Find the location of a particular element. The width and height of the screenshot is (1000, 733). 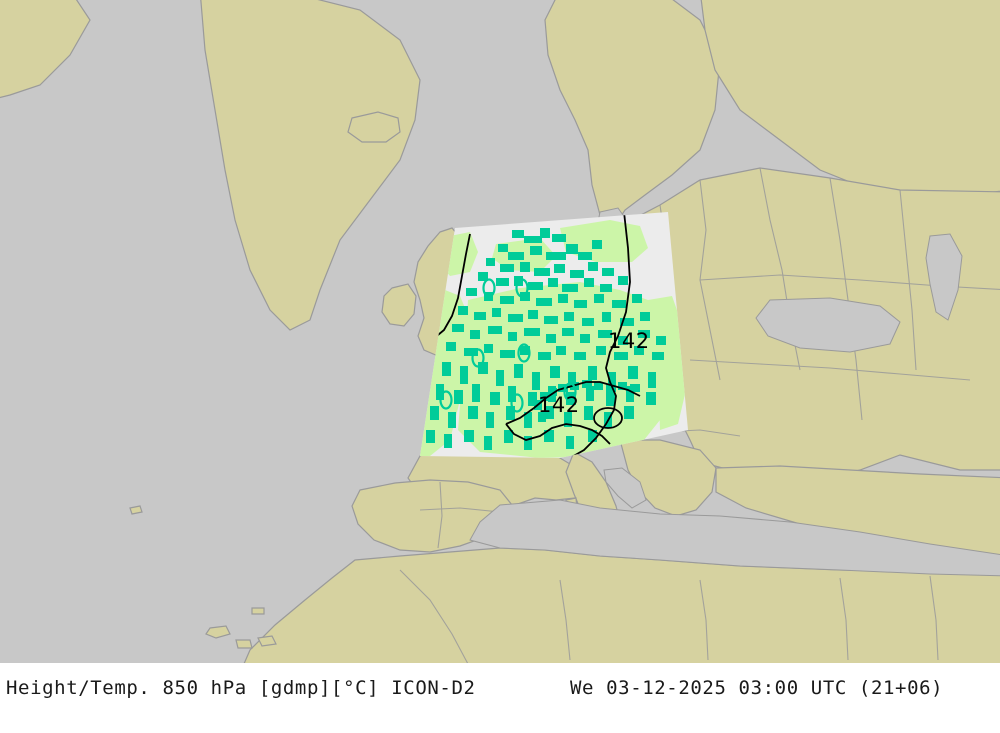

land-canada is located at coordinates (45, 49).